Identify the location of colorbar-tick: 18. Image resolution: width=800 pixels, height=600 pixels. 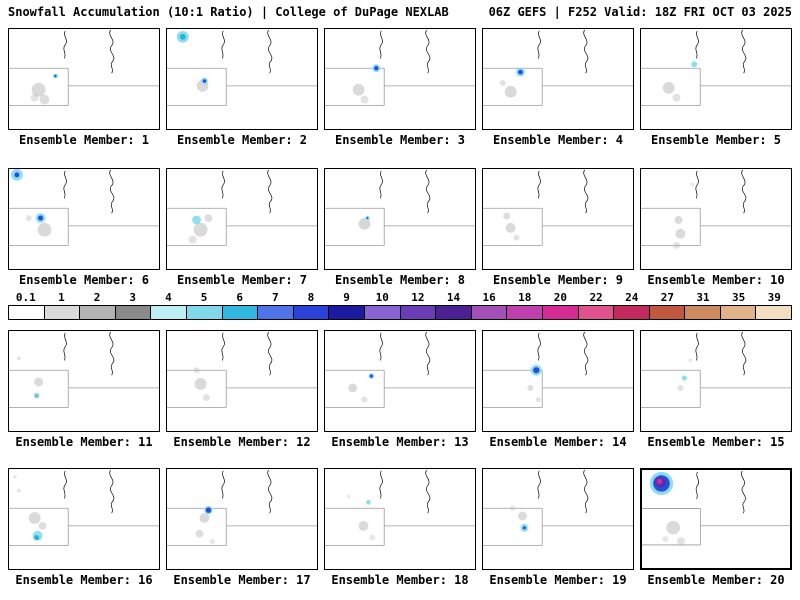
(525, 297).